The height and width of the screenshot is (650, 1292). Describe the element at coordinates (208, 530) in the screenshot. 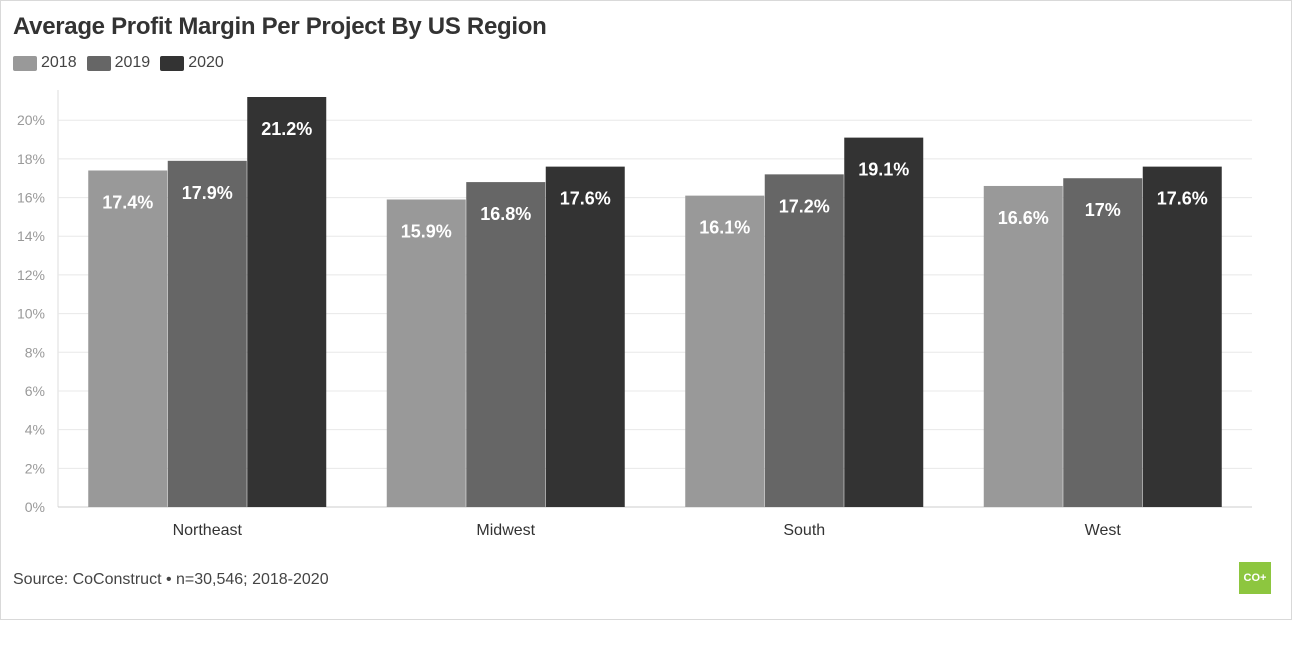

I see `x-category-label: Northeast` at that location.